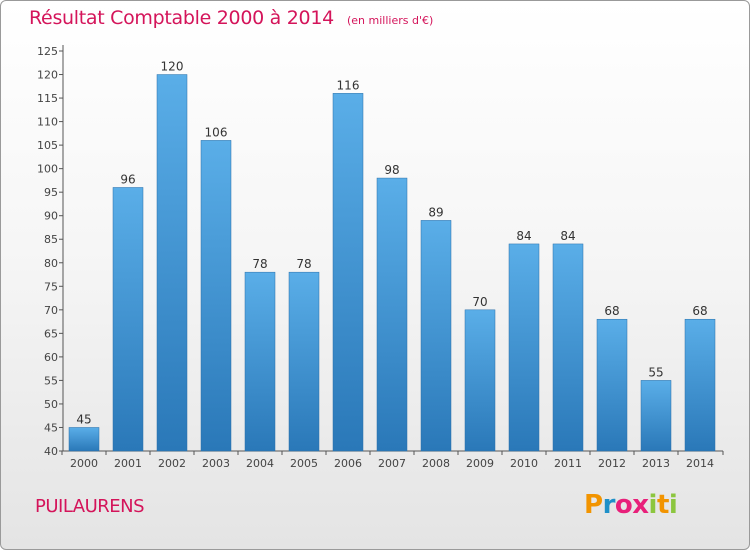 The height and width of the screenshot is (551, 750). What do you see at coordinates (51, 286) in the screenshot?
I see `y-tick-label: 75` at bounding box center [51, 286].